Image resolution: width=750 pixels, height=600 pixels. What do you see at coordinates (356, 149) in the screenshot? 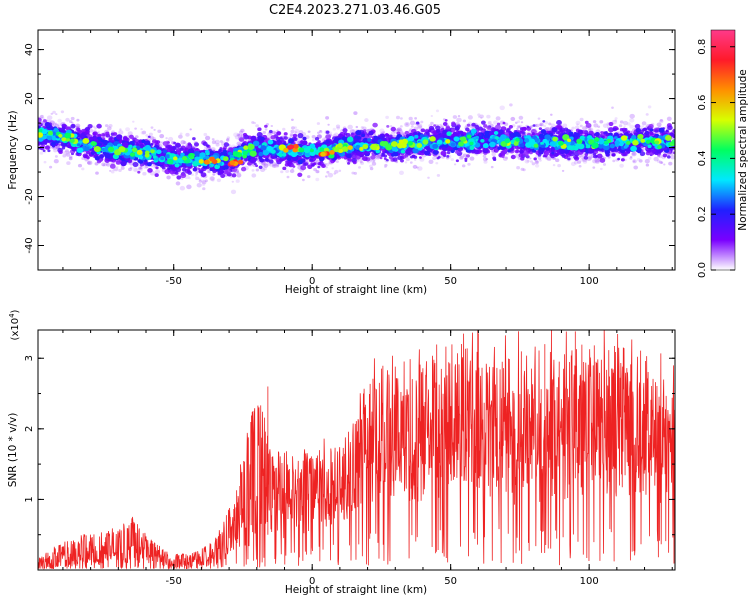
I see `spectrogram-heatmap` at bounding box center [356, 149].